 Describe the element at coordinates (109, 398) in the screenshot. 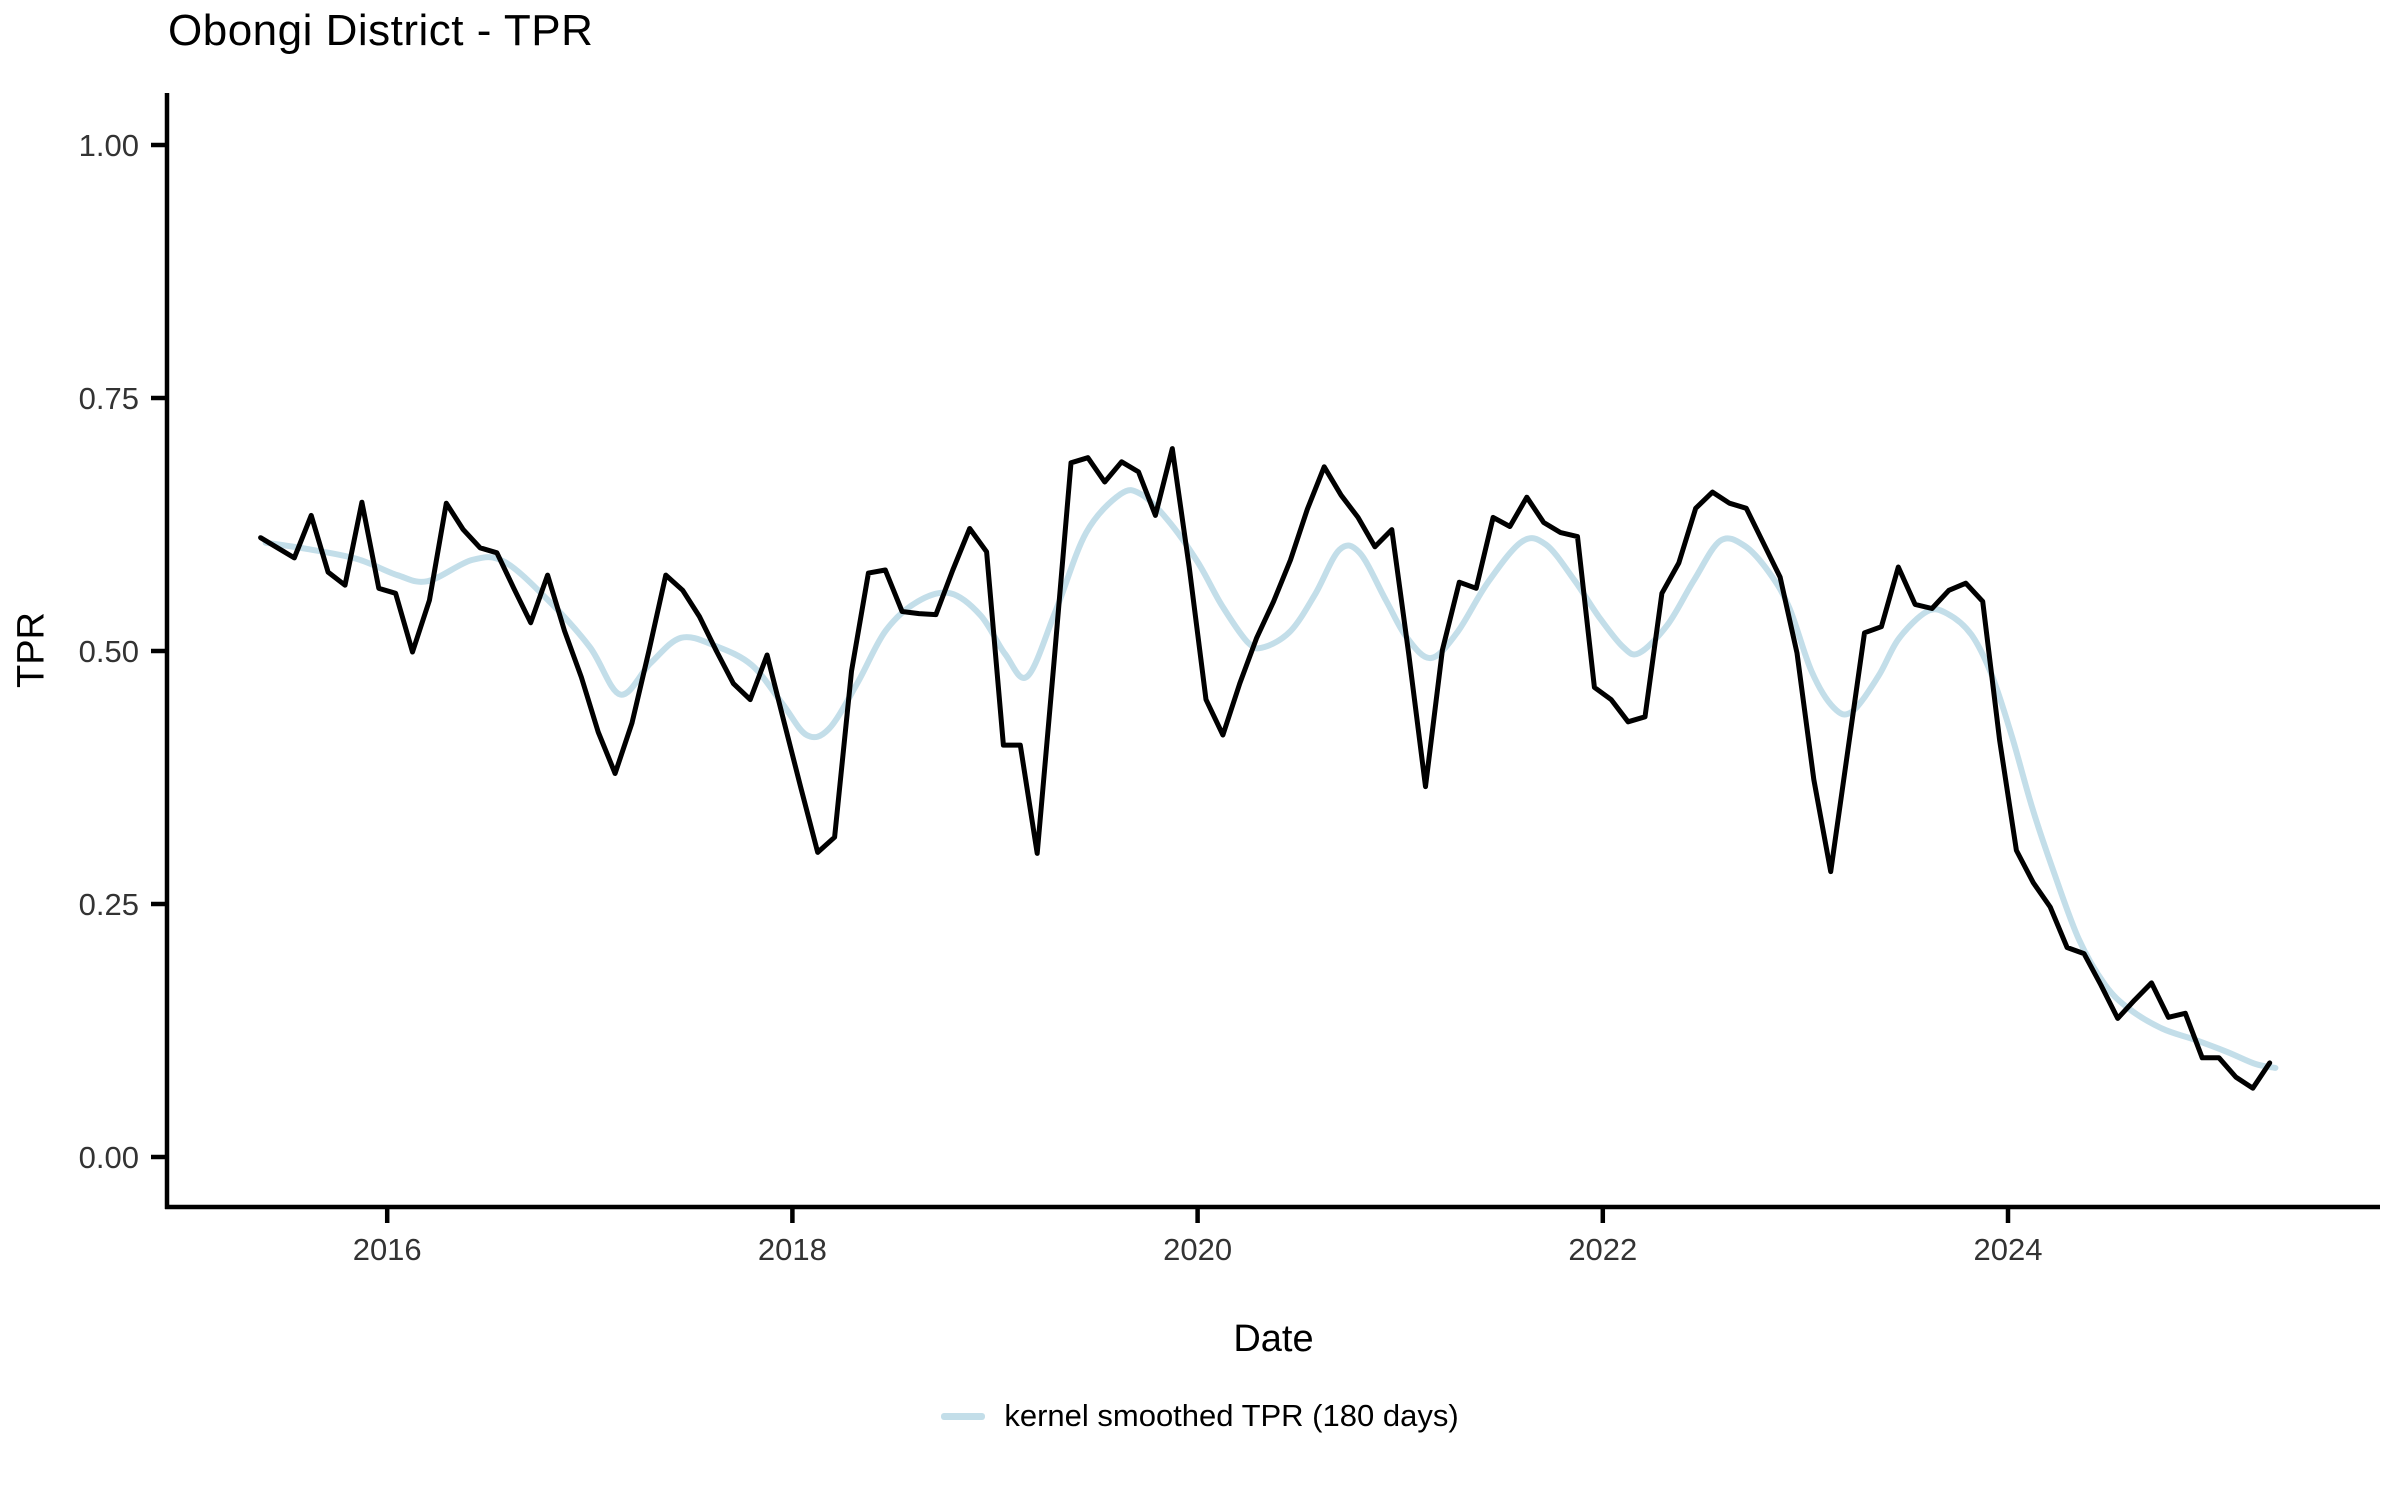

I see `y-tick-label: 0.75` at that location.